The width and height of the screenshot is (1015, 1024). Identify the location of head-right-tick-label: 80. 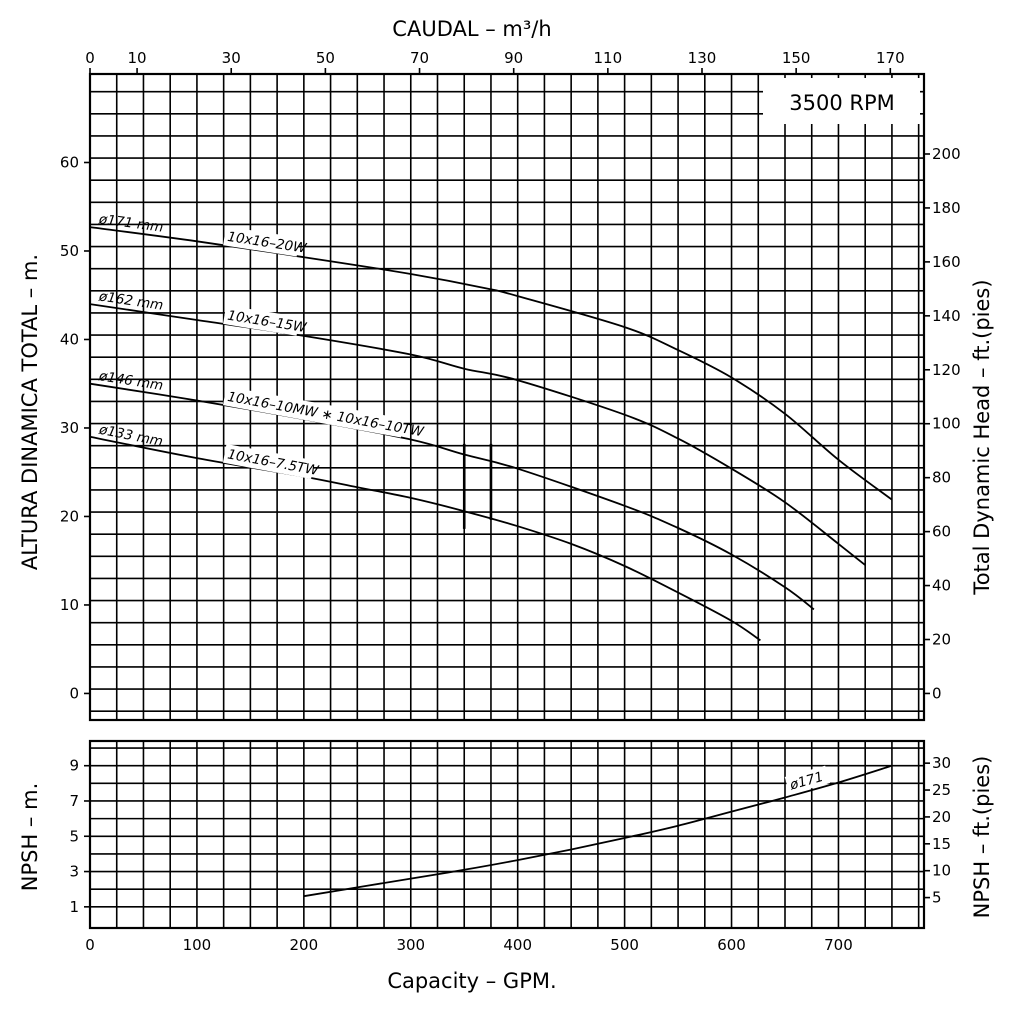
(941, 478).